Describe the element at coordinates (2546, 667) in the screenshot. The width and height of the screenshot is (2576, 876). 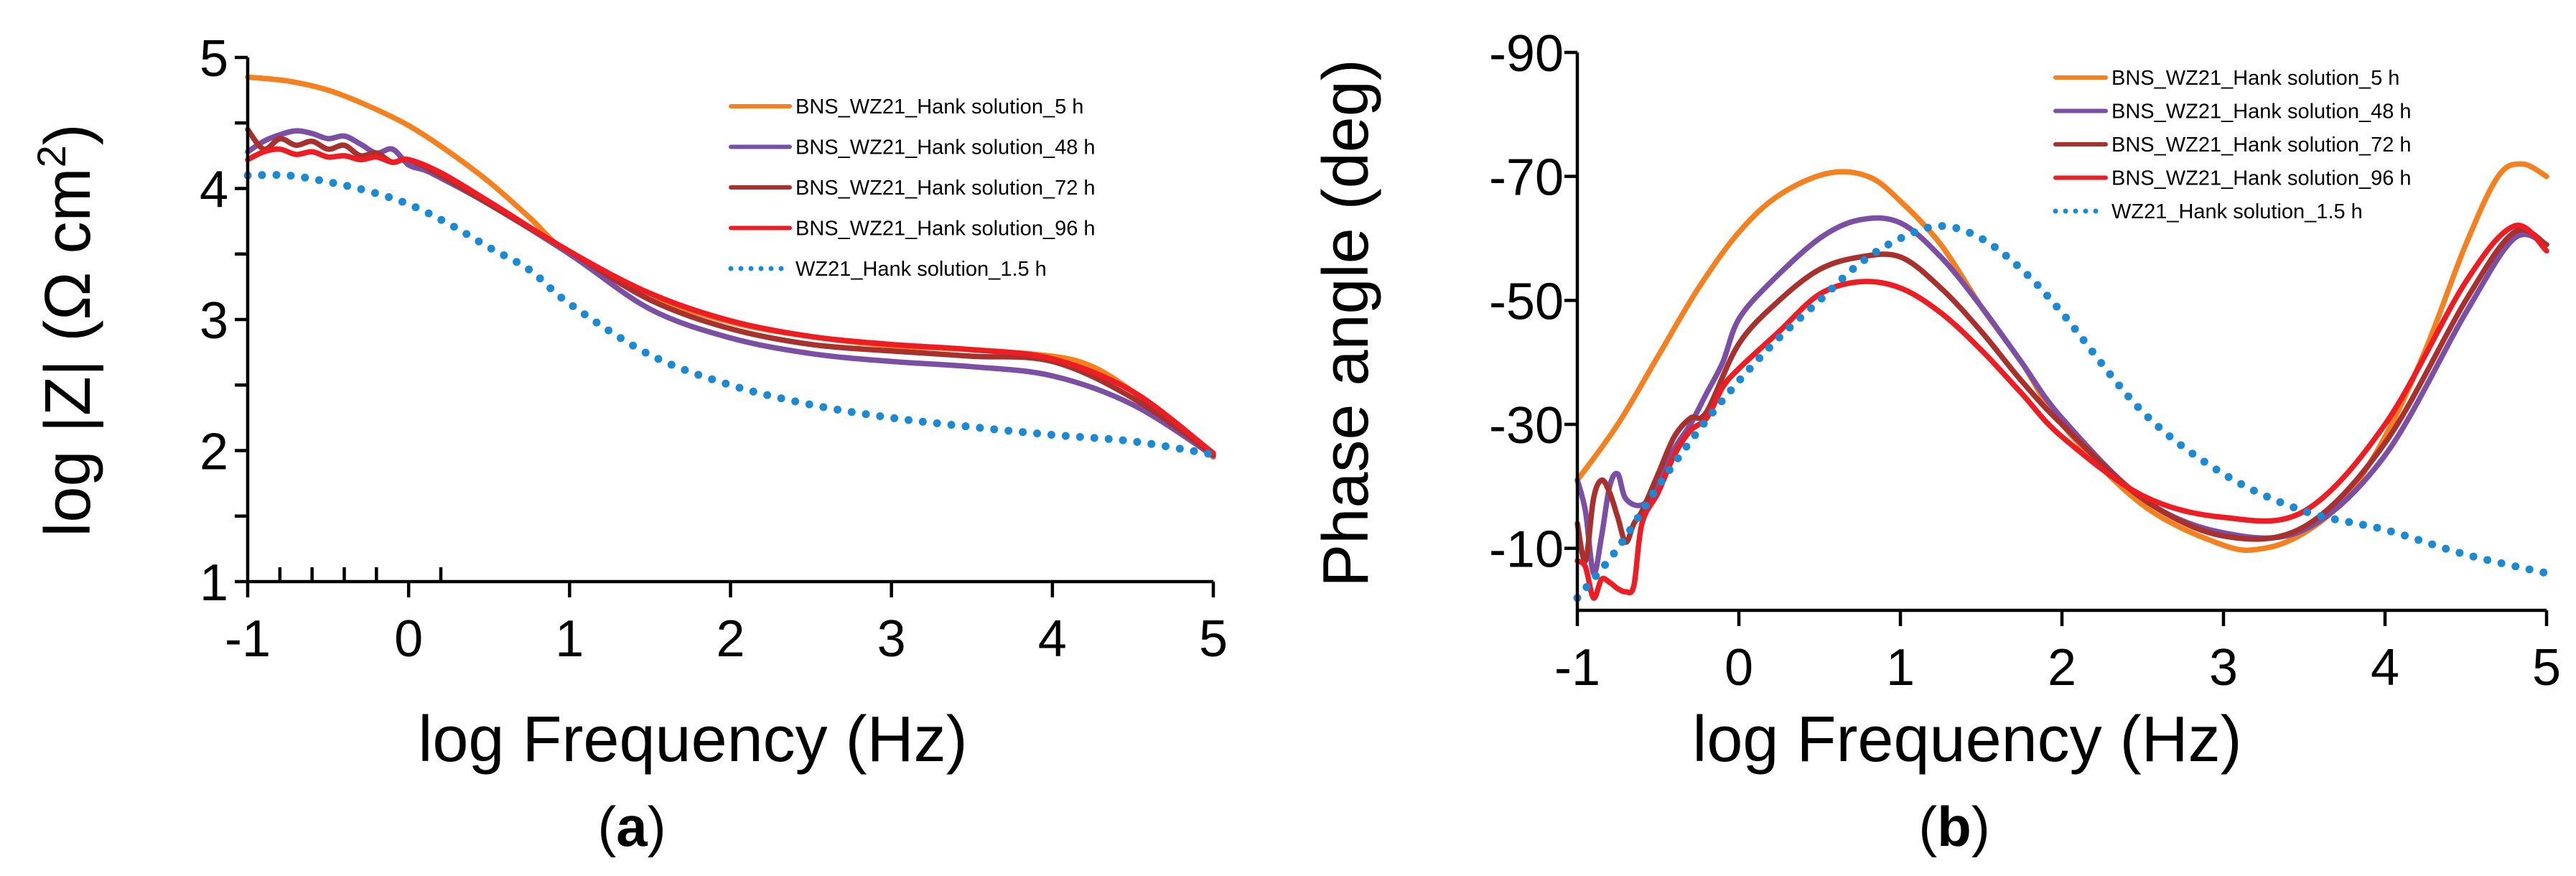
I see `chart-b-x-tick-label-7: 5` at that location.